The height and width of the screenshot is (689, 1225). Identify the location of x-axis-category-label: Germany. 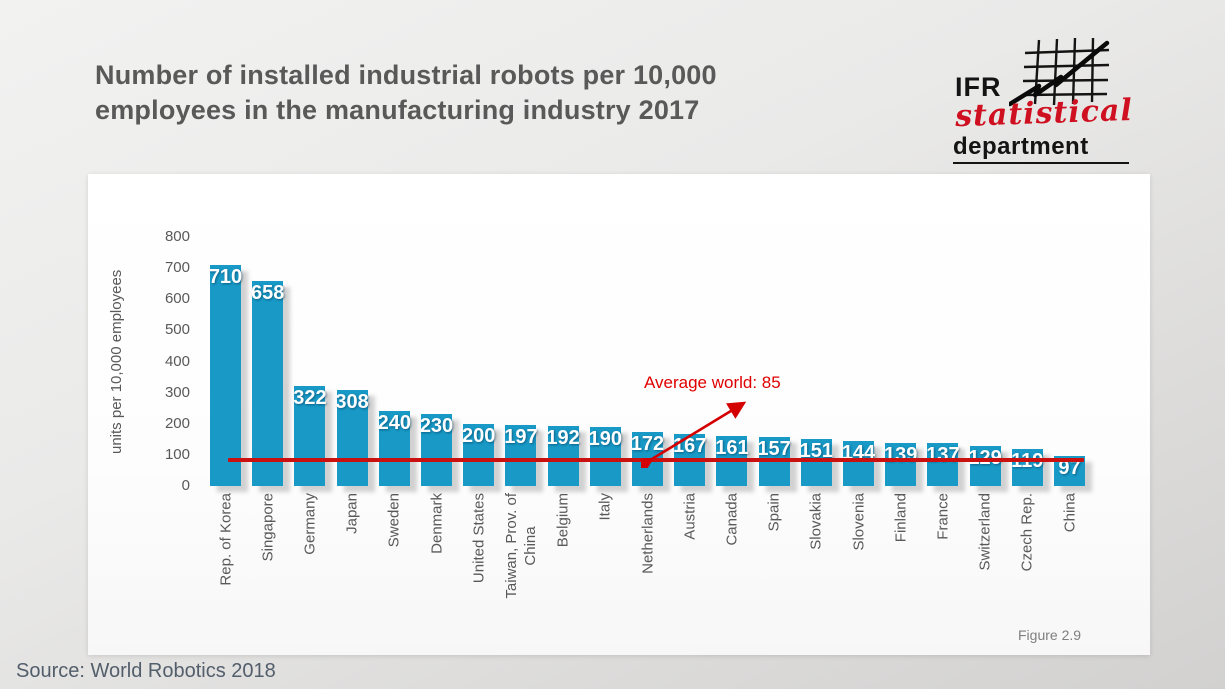
(310, 524).